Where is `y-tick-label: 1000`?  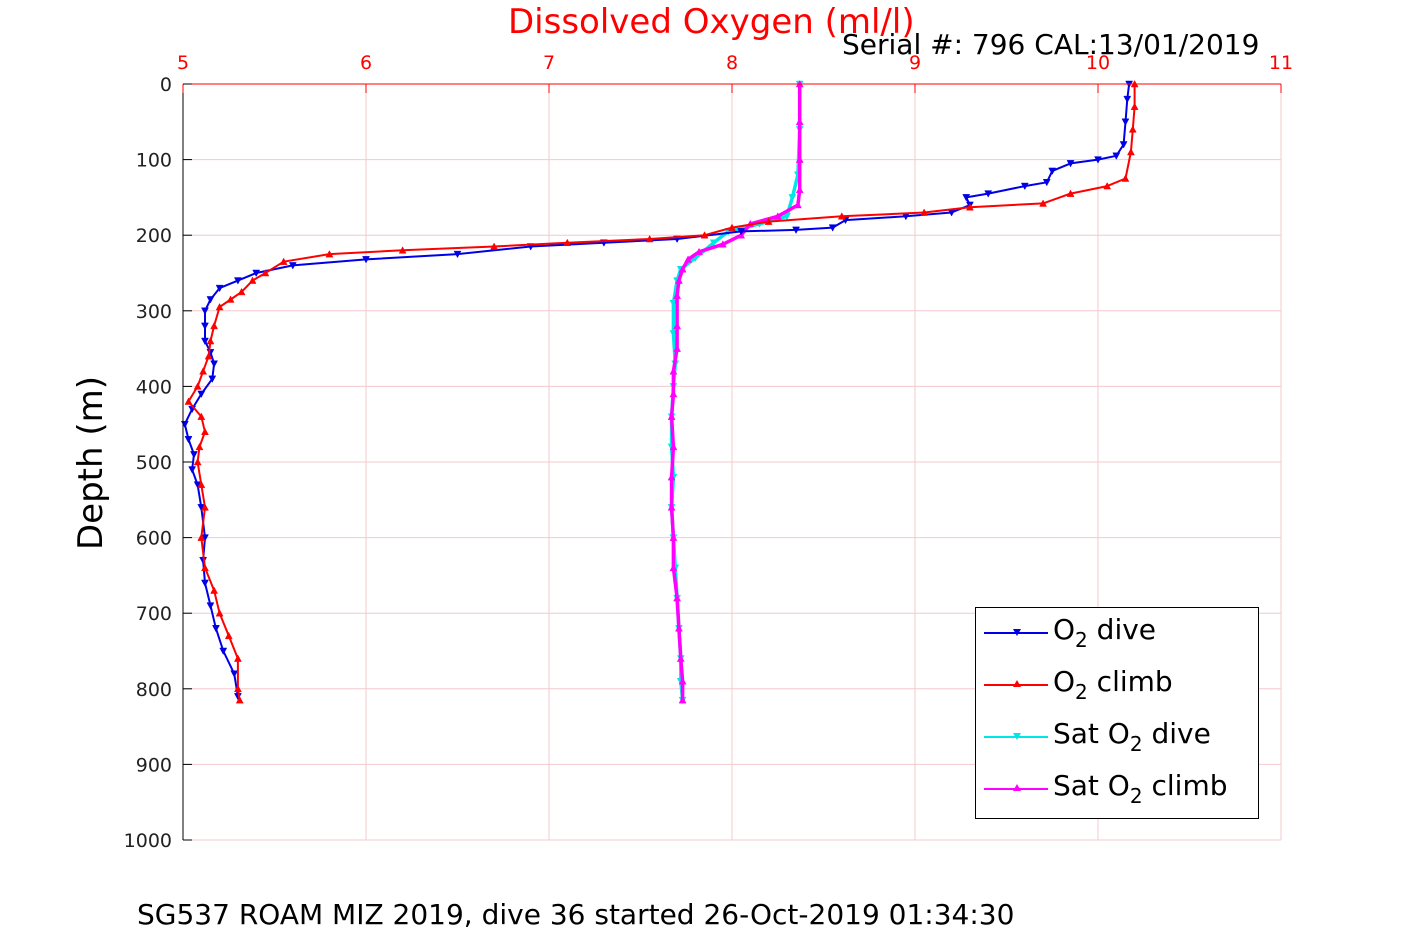 y-tick-label: 1000 is located at coordinates (148, 841).